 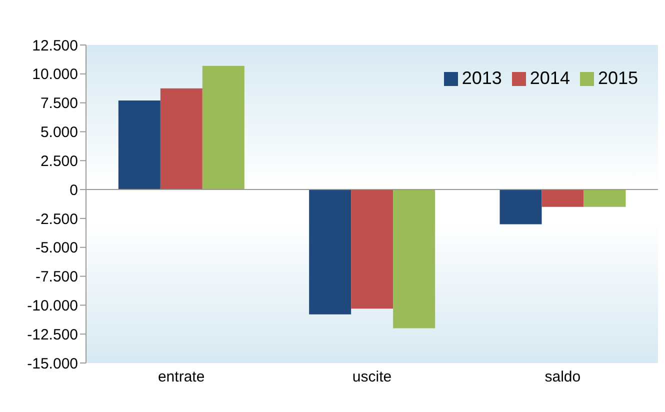 I want to click on y-tick-label: 12.500, so click(x=55, y=45).